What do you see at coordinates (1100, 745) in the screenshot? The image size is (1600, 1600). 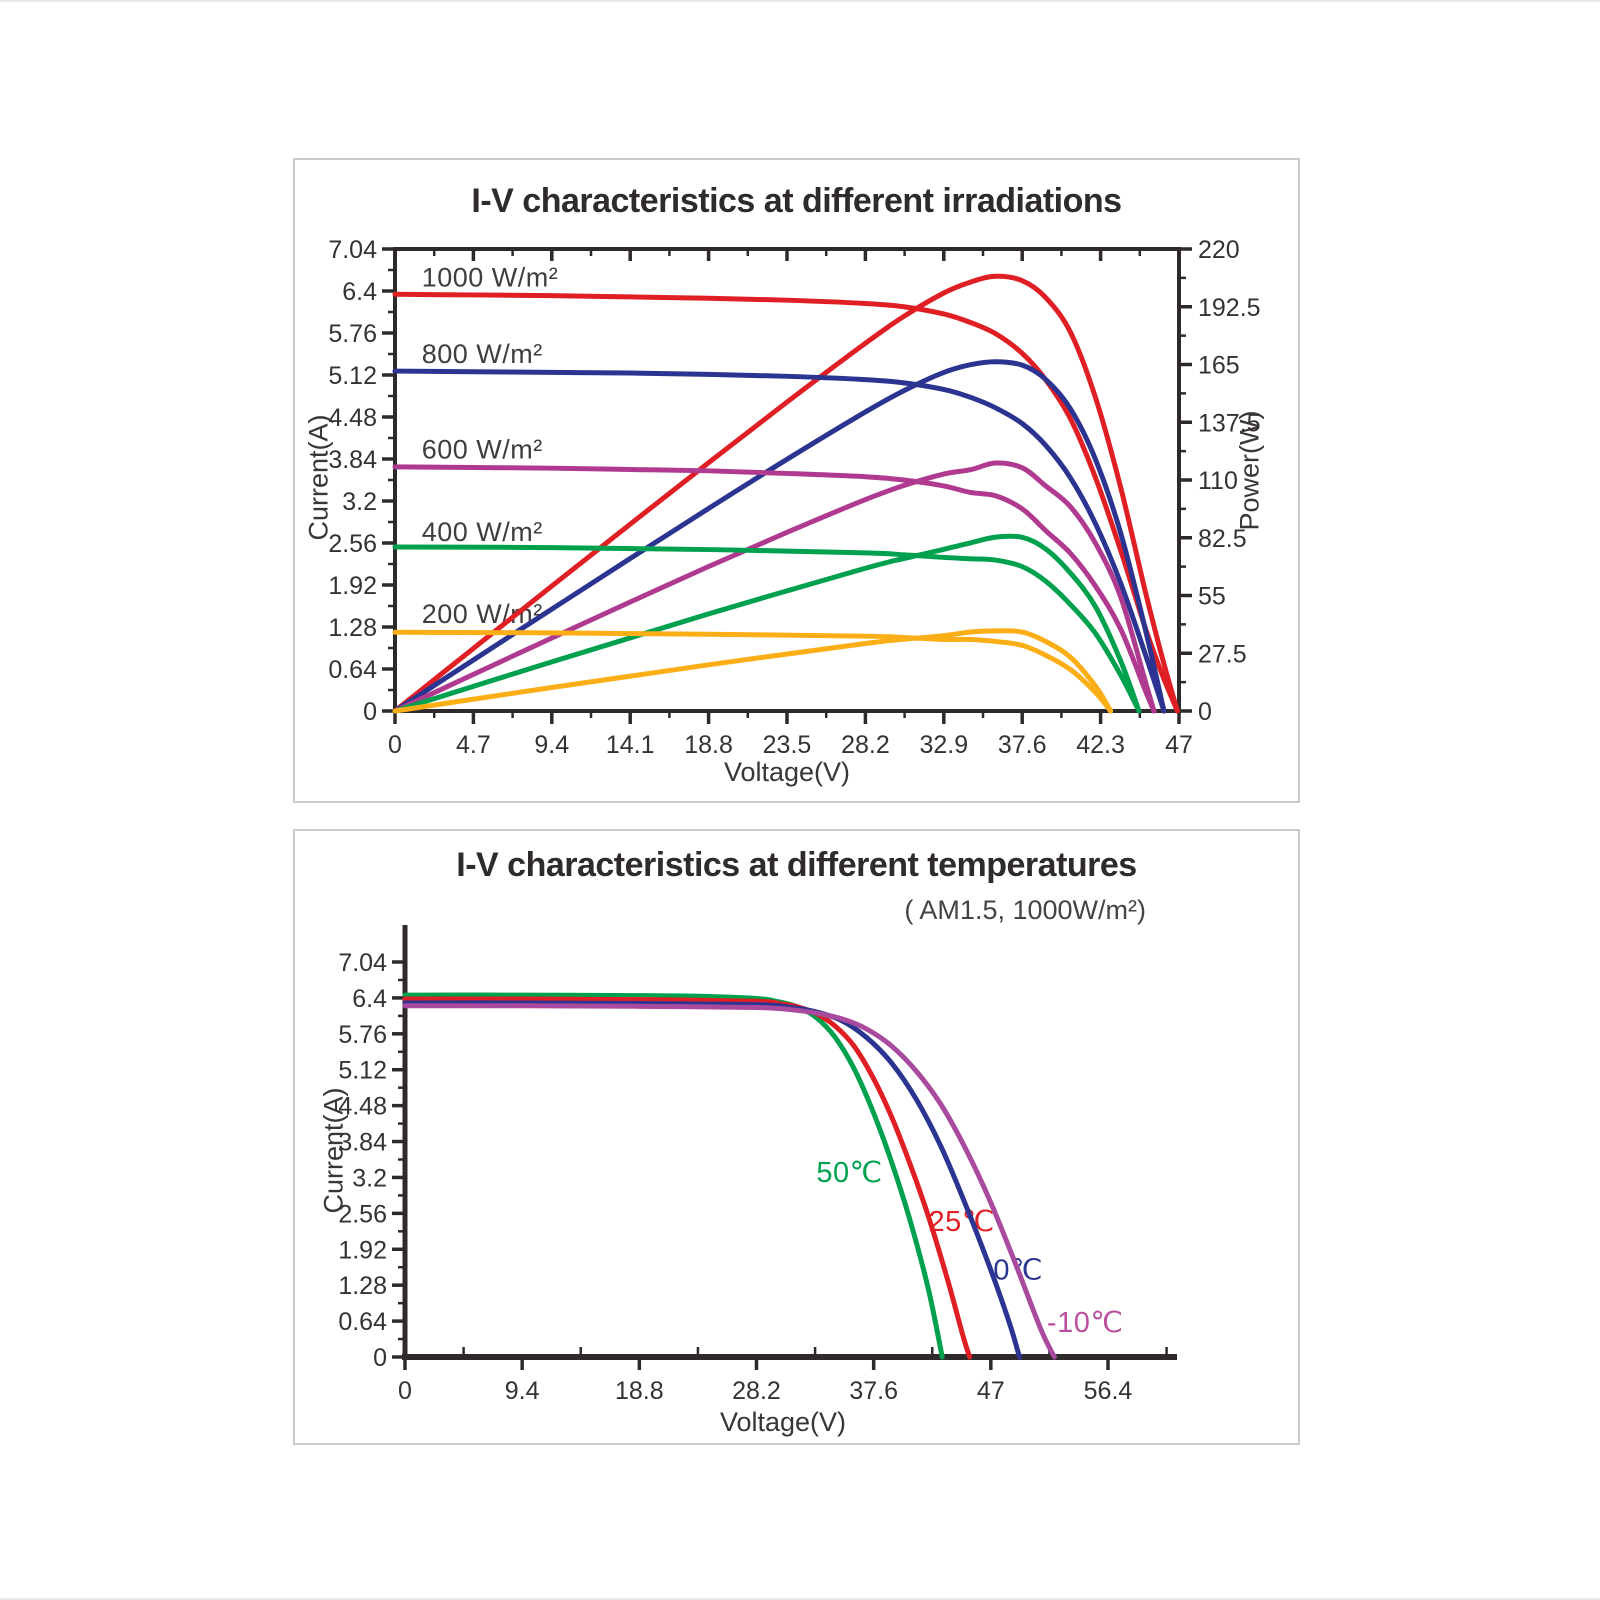 I see `svg-text: 42.3` at bounding box center [1100, 745].